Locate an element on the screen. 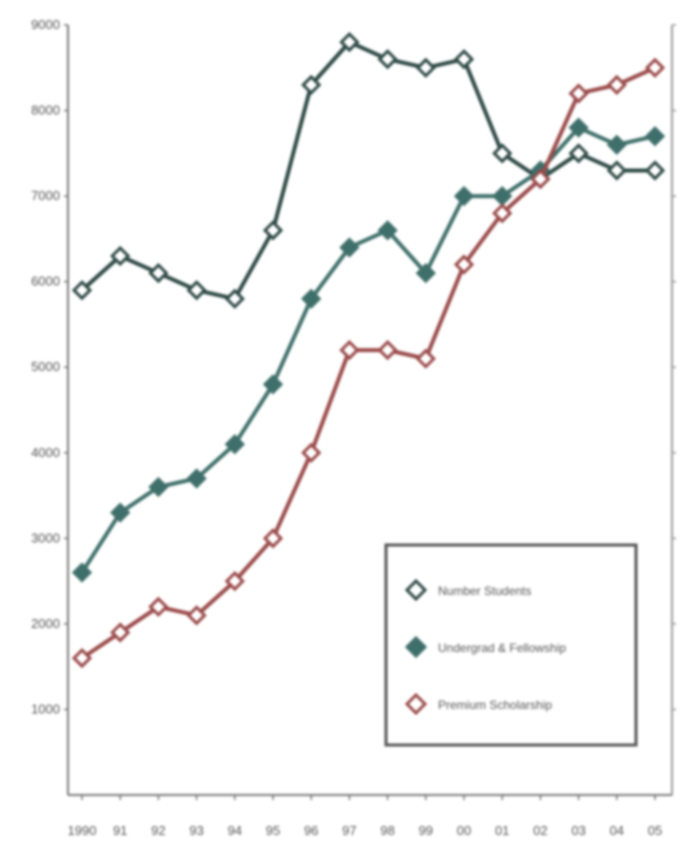 The width and height of the screenshot is (690, 851). x-tick-label: 98 is located at coordinates (387, 830).